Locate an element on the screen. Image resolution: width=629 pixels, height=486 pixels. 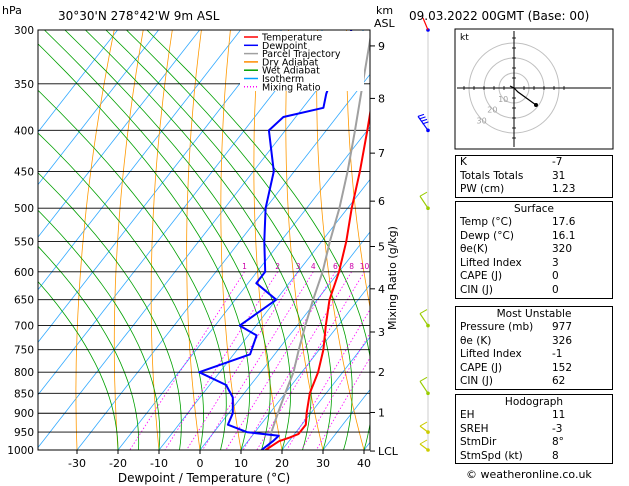
location-title: 30°30'N 278°42'W 9m ASL is located at coordinates (139, 16).